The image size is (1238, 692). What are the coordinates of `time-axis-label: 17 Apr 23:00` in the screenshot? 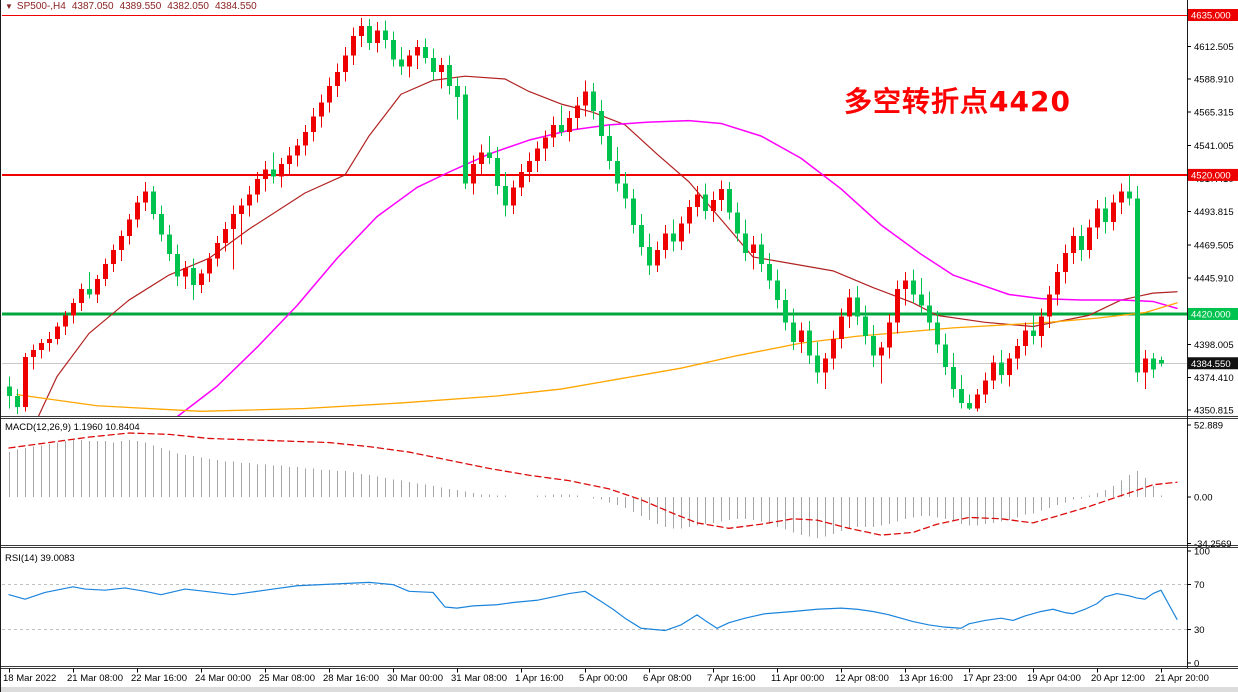 It's located at (990, 678).